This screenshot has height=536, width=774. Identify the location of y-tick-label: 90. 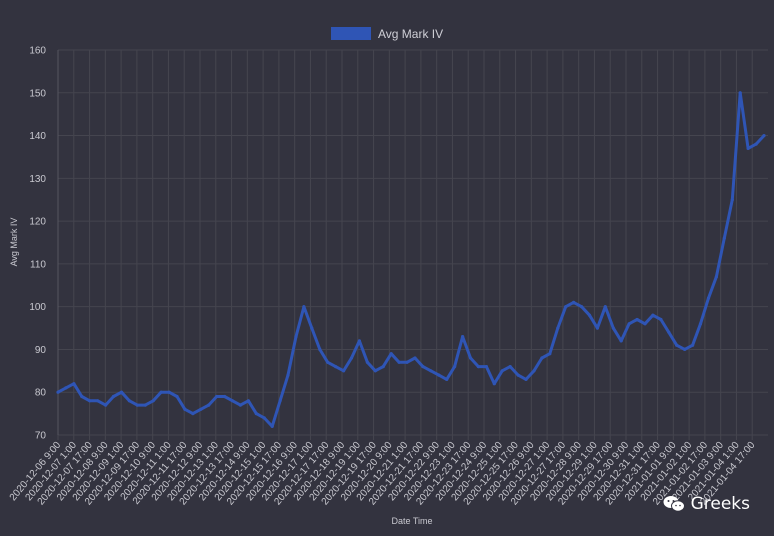
(41, 350).